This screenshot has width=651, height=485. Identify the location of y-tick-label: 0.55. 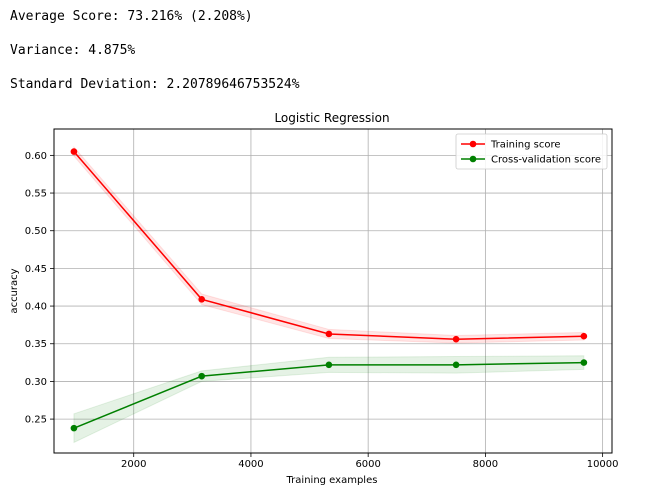
(36, 194).